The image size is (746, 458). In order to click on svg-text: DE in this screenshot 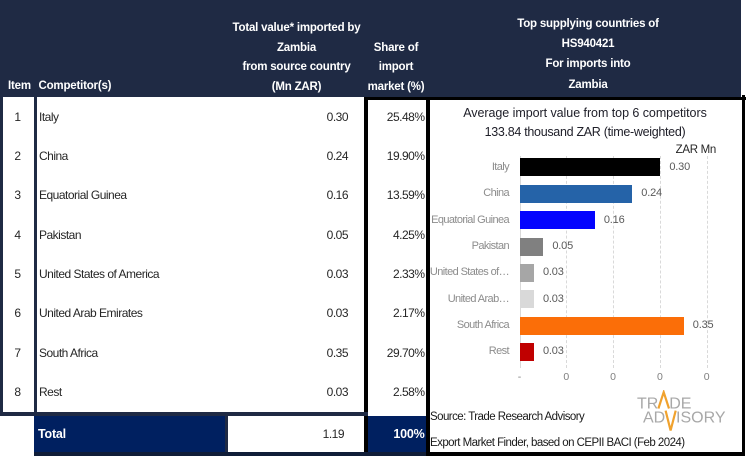, I will do `click(680, 404)`.